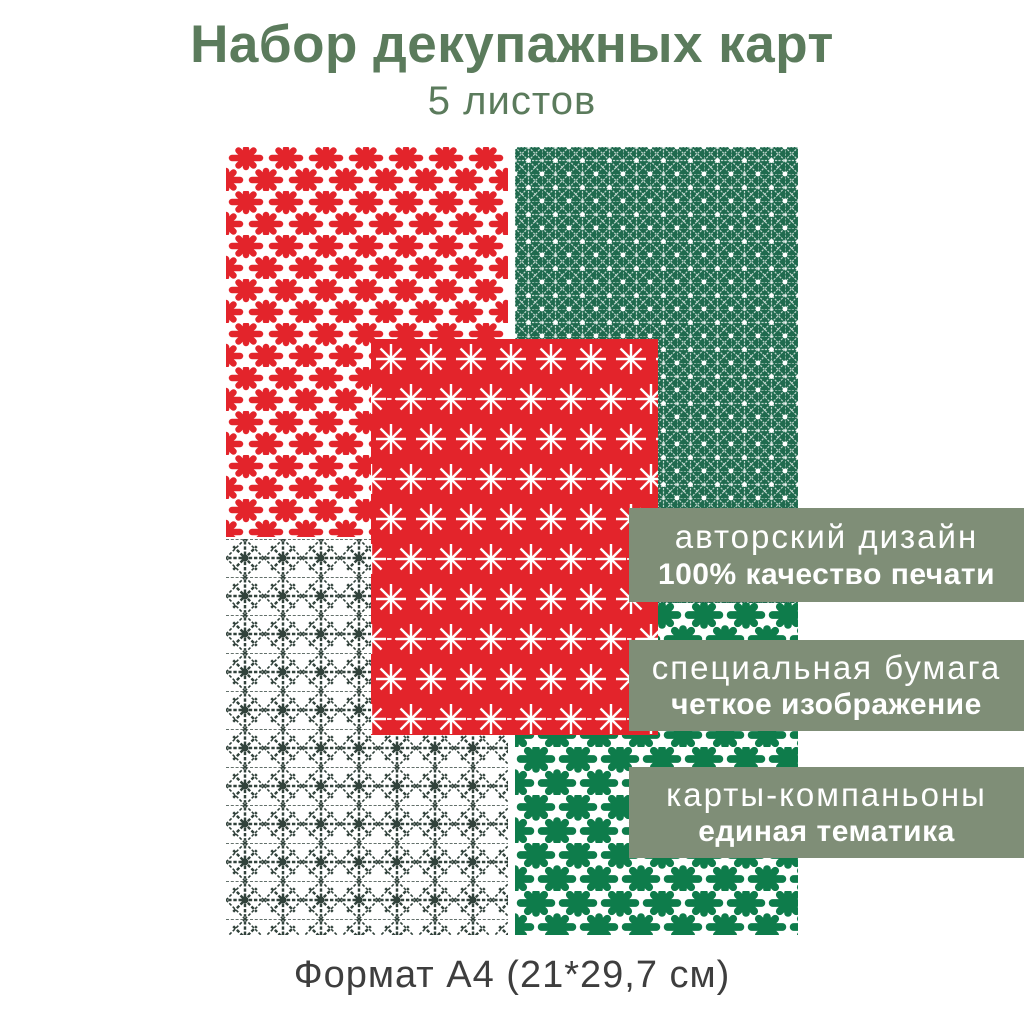  I want to click on red-stars-pattern, so click(514, 537).